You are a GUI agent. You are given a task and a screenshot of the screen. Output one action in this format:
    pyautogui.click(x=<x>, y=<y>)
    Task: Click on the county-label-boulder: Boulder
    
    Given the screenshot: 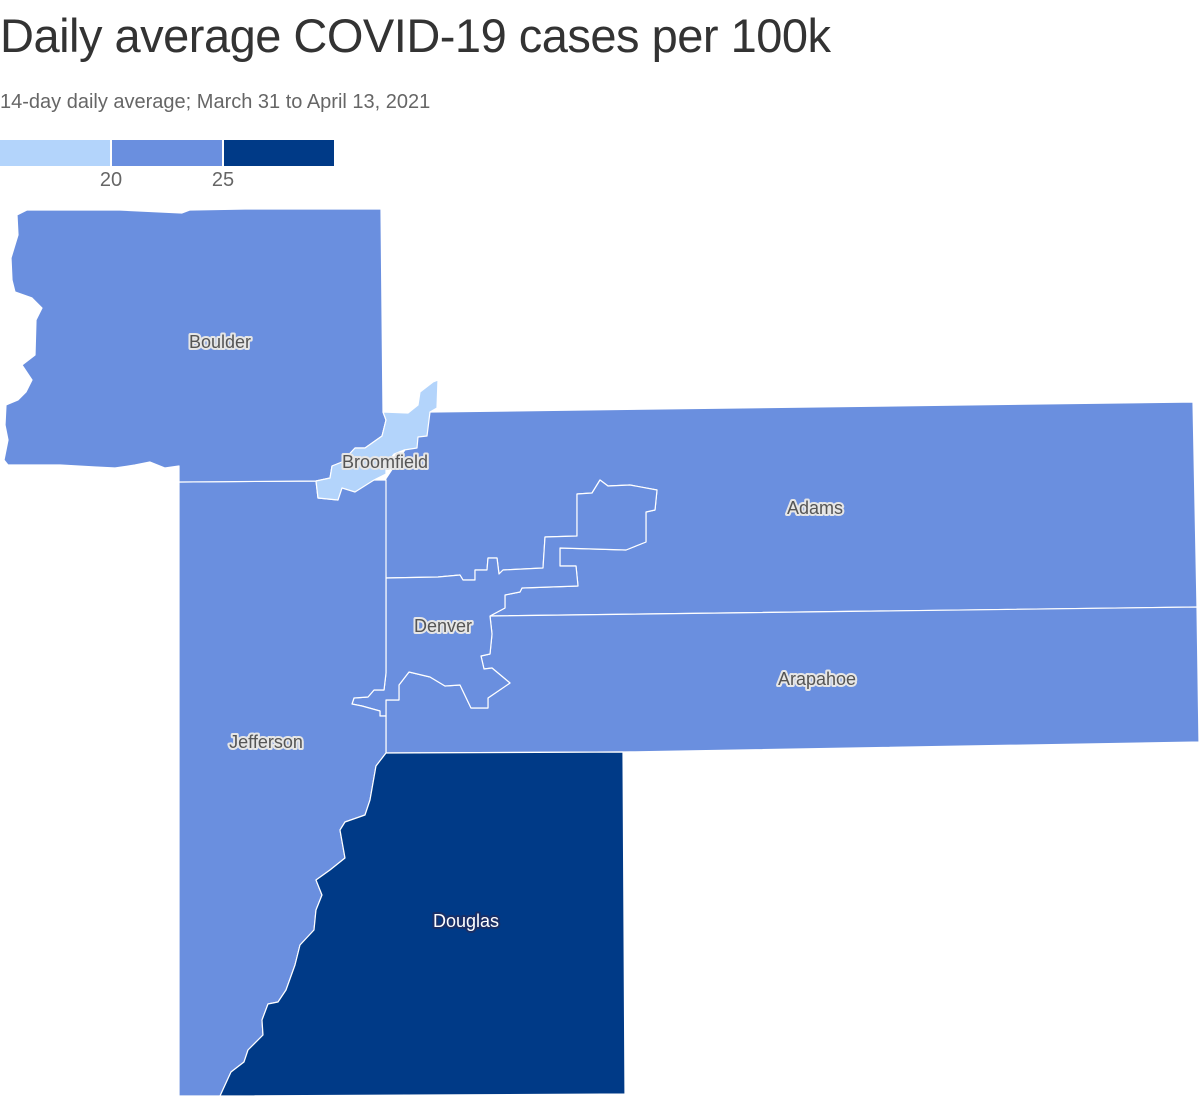 What is the action you would take?
    pyautogui.click(x=220, y=342)
    